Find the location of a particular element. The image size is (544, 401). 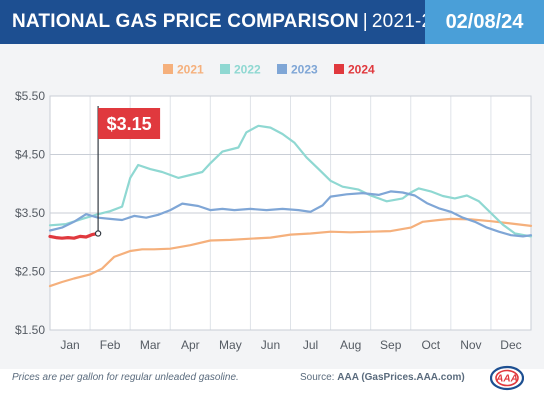

legend-label: 2023 is located at coordinates (304, 70).